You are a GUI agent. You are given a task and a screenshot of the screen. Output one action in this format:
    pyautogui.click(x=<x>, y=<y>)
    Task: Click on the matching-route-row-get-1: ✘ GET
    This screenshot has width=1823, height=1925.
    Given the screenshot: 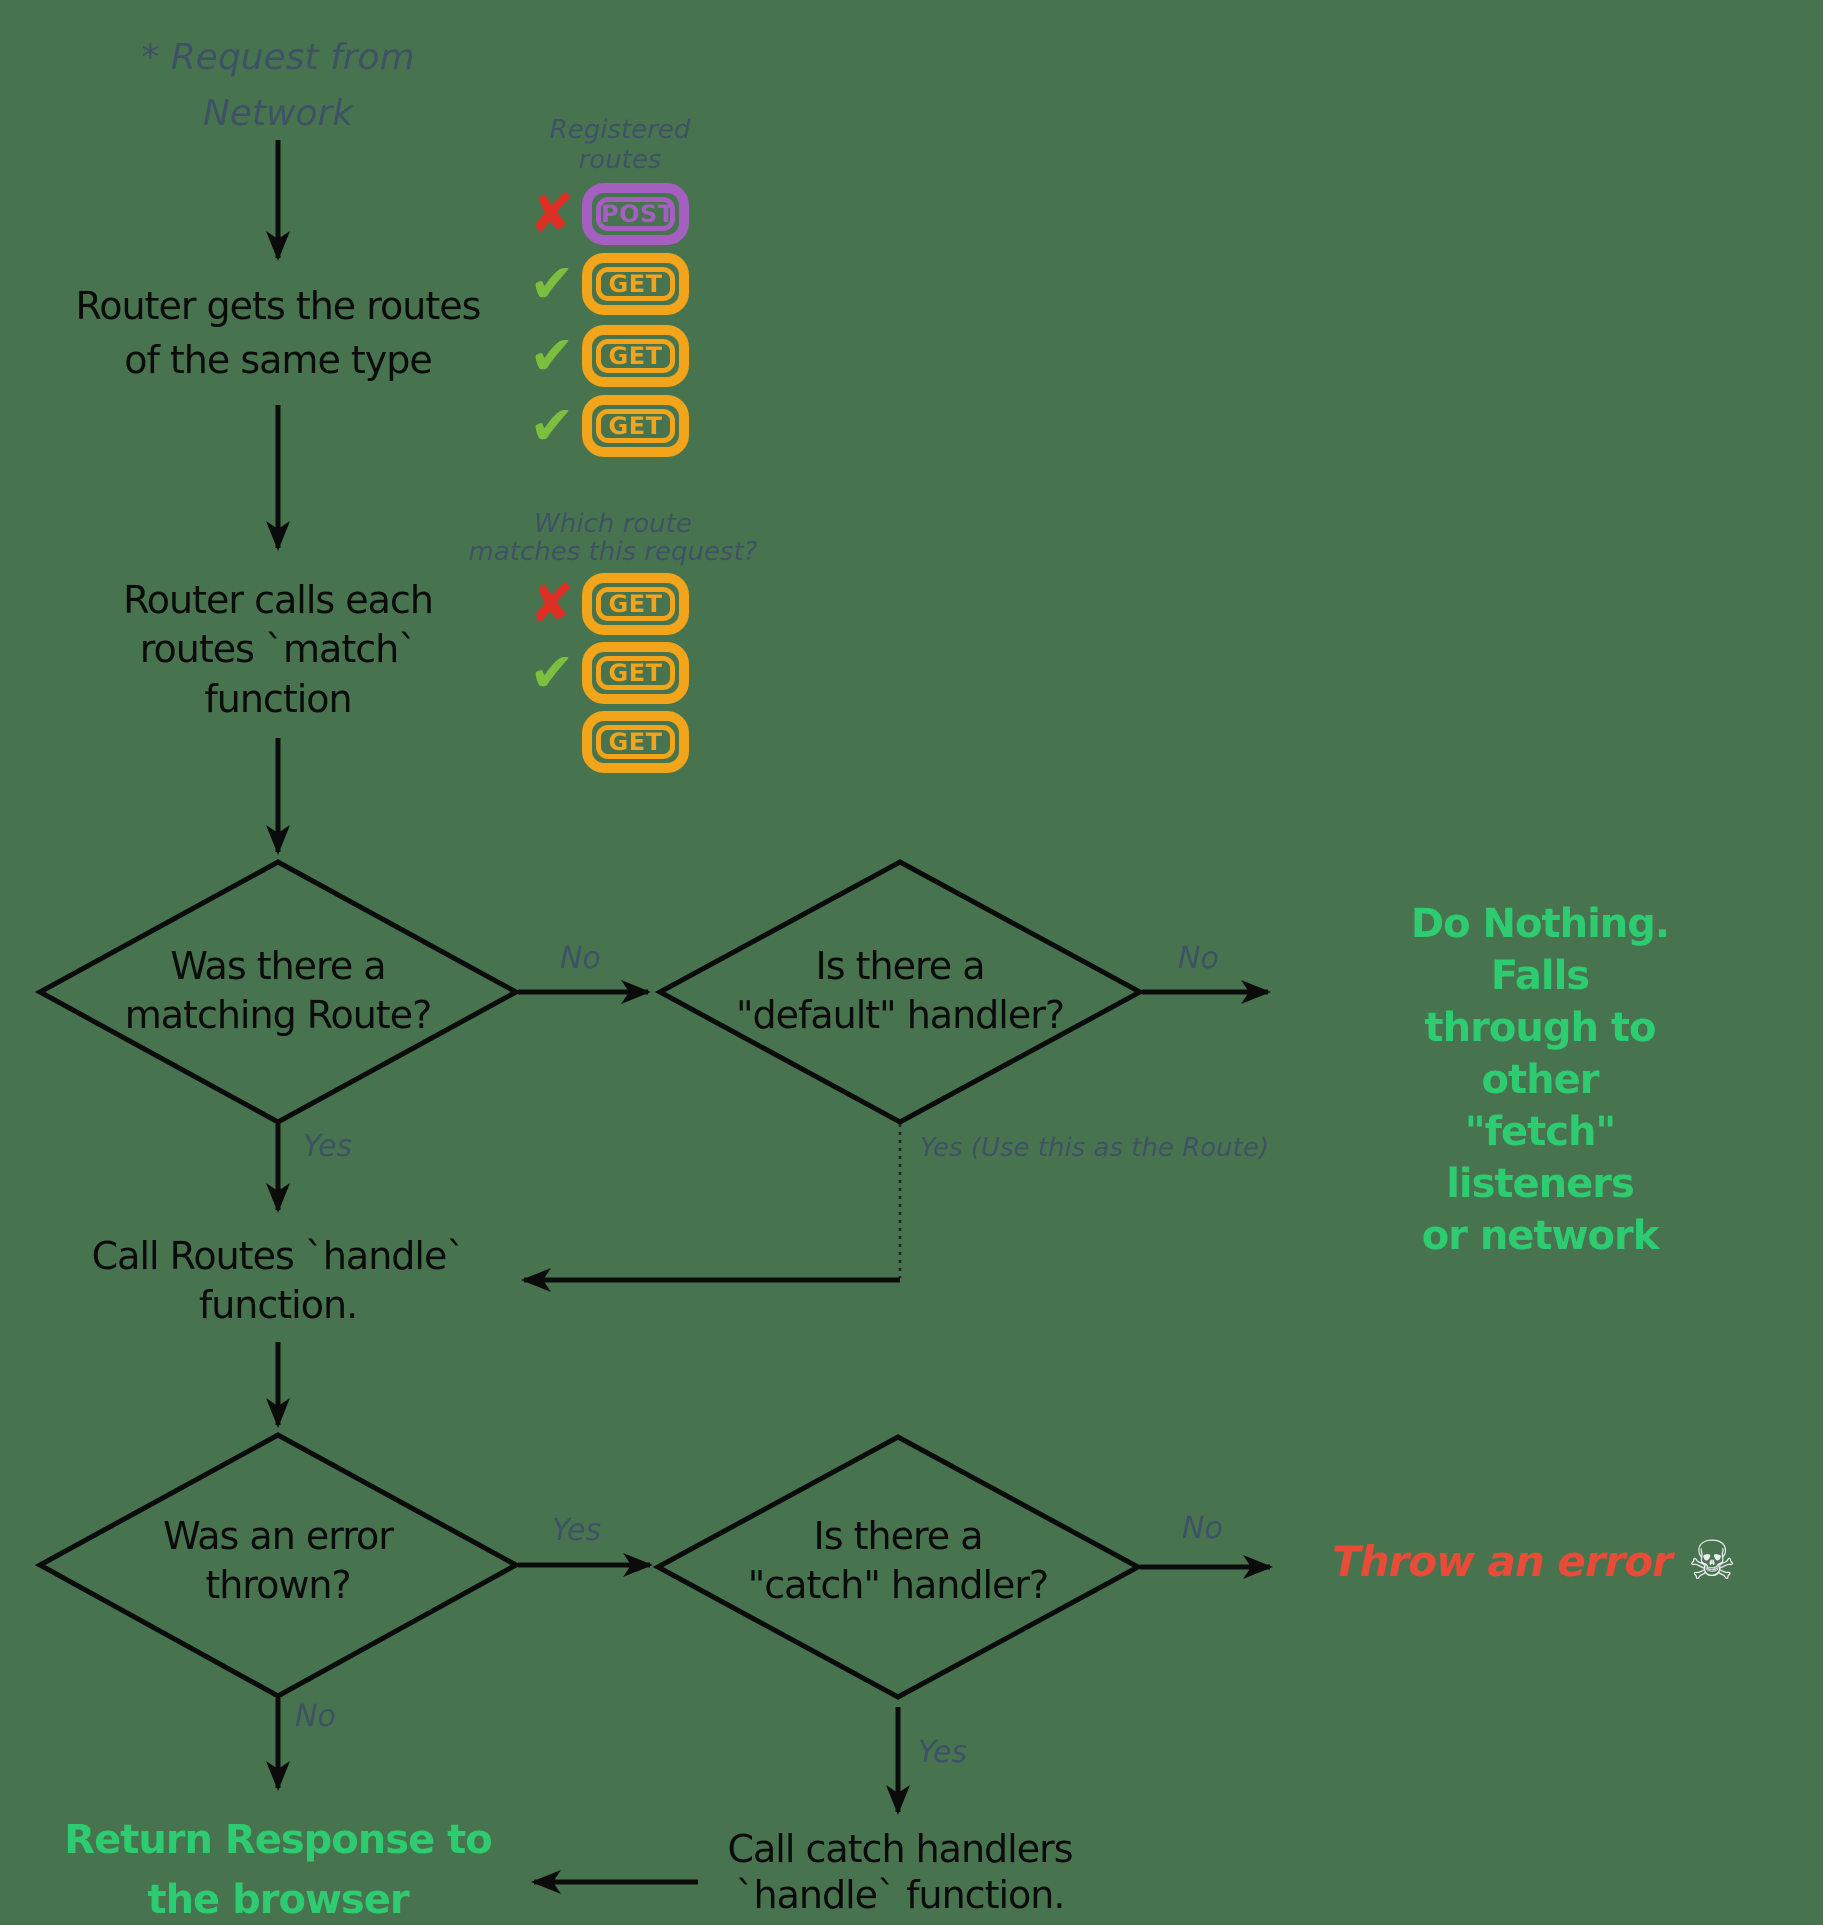 What is the action you would take?
    pyautogui.click(x=608, y=604)
    